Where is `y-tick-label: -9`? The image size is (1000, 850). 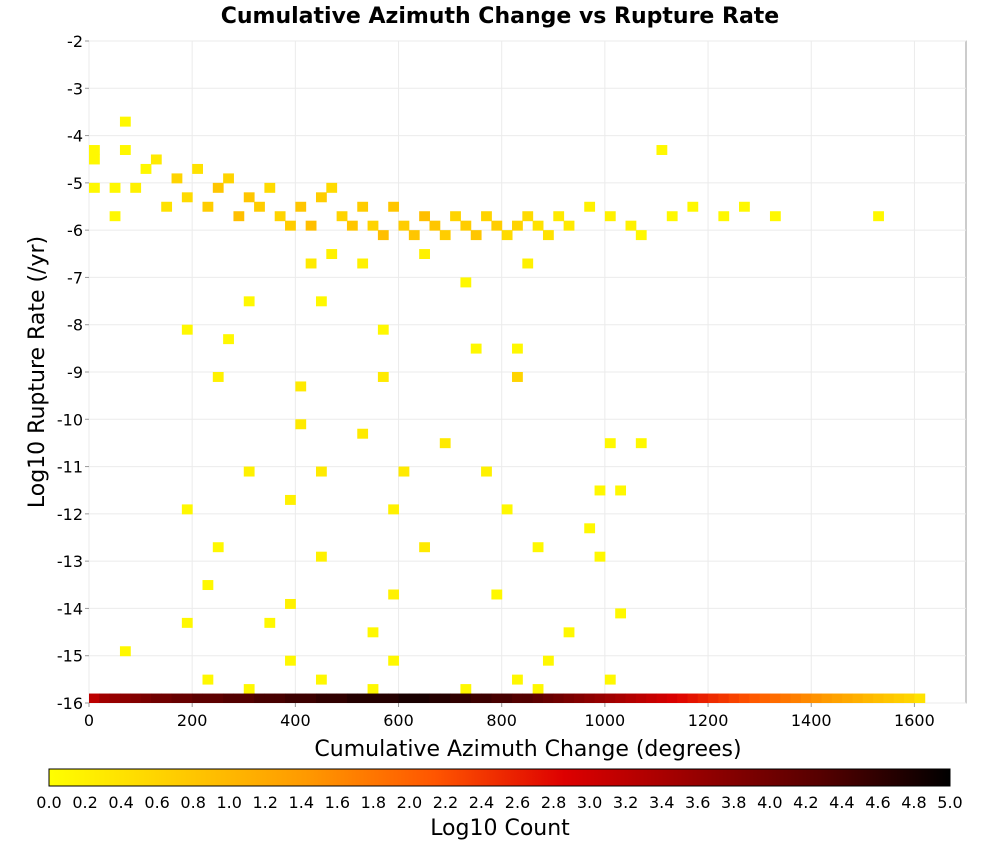
y-tick-label: -9 is located at coordinates (75, 372).